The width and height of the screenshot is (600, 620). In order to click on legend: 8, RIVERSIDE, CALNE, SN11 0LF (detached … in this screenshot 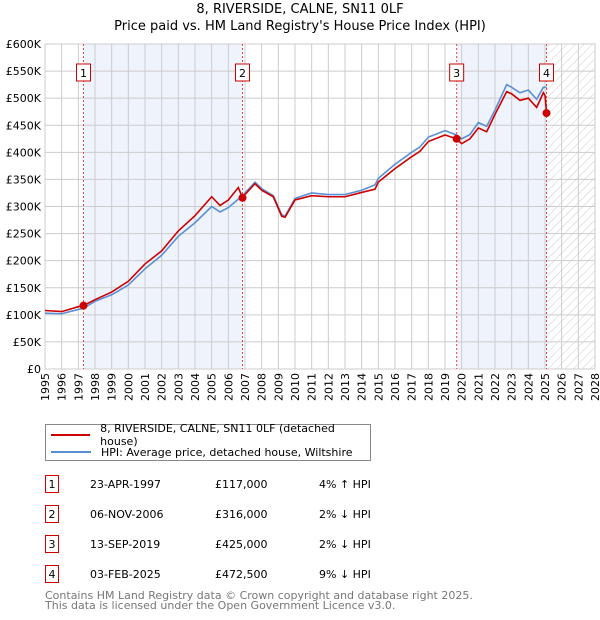, I will do `click(208, 441)`.